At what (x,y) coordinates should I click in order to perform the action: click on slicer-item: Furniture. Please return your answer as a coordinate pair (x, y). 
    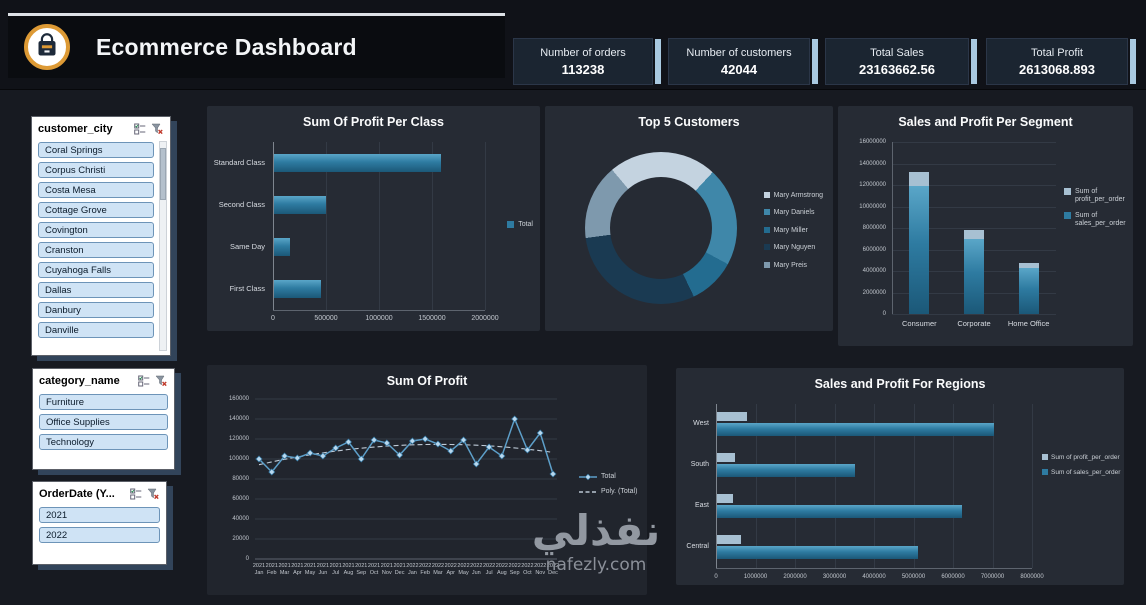
    Looking at the image, I should click on (103, 402).